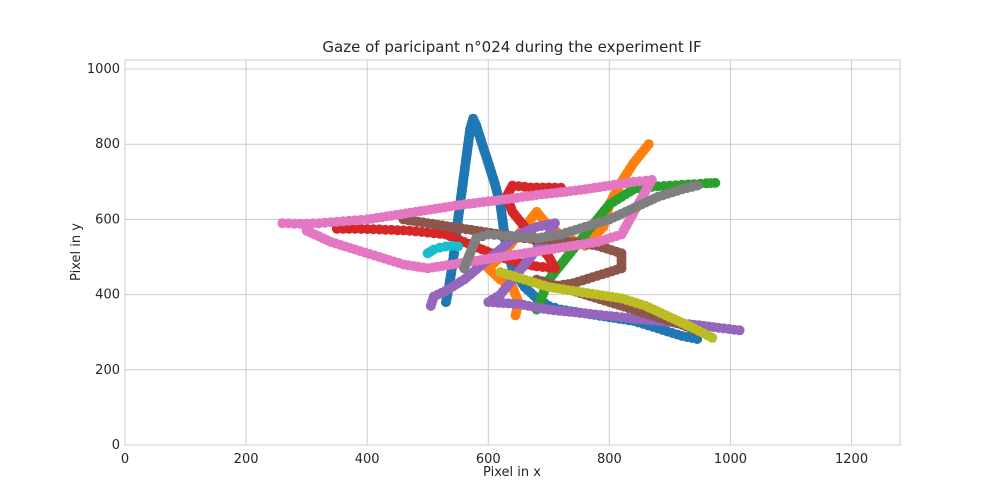 Image resolution: width=1000 pixels, height=500 pixels. I want to click on y-tick-labels: 0 200 400 600 800 1000, so click(103, 257).